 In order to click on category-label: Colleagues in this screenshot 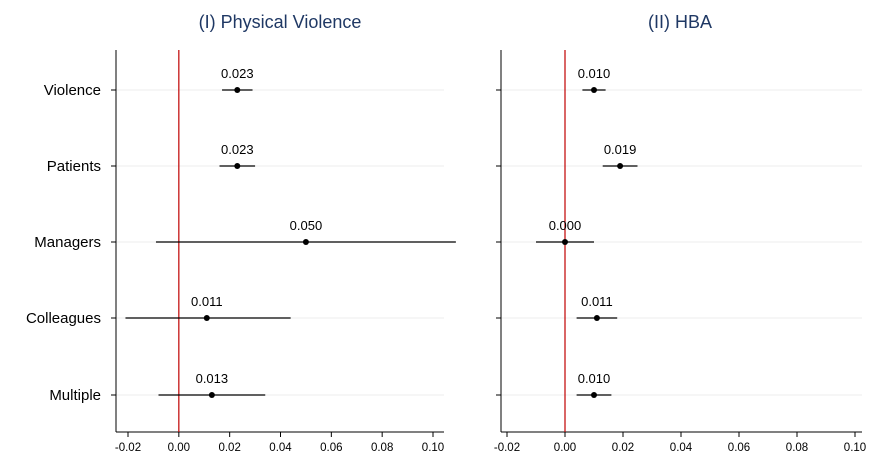, I will do `click(63, 318)`.